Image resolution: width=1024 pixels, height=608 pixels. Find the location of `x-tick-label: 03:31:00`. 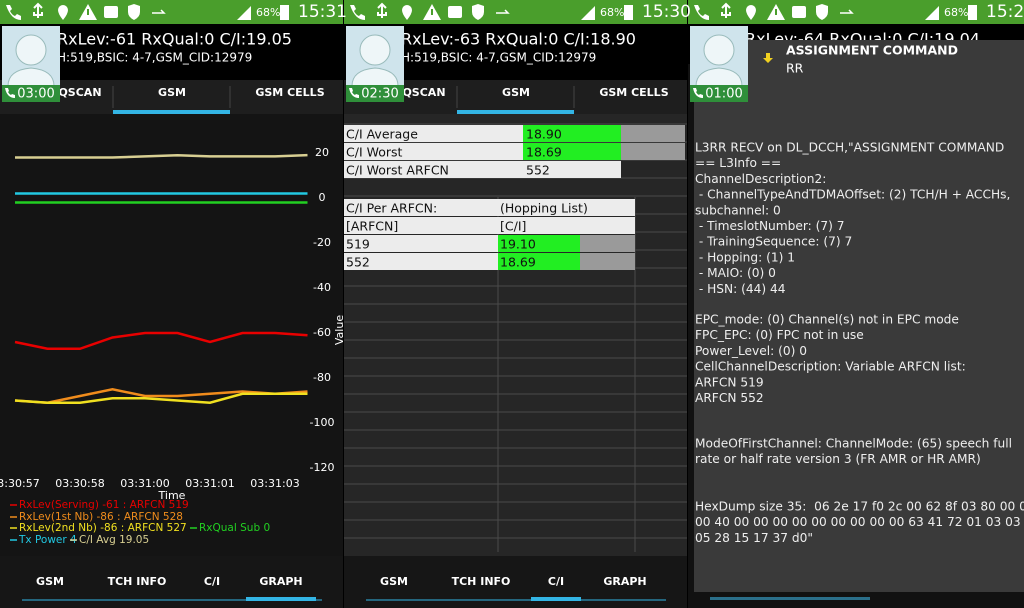

x-tick-label: 03:31:00 is located at coordinates (144, 483).